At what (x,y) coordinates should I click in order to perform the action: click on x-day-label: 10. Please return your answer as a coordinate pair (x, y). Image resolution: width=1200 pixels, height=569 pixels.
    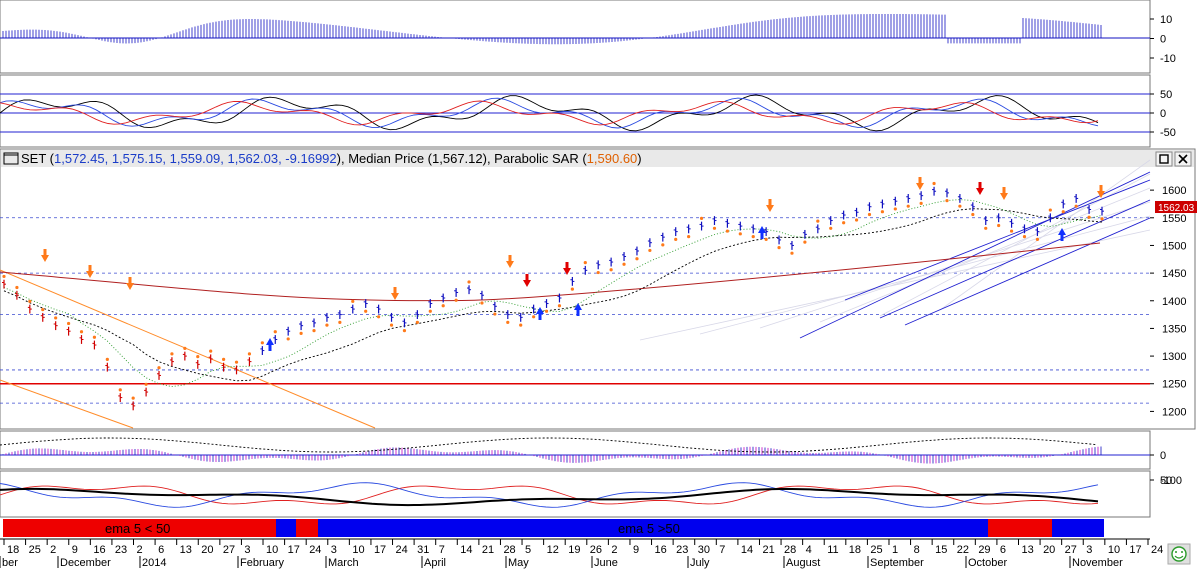
    Looking at the image, I should click on (272, 550).